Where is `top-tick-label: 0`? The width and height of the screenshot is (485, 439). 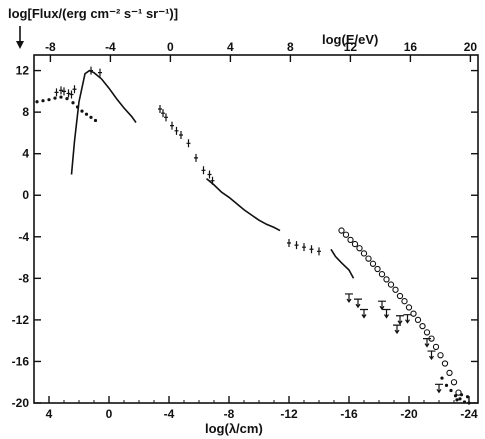
top-tick-label: 0 is located at coordinates (170, 47).